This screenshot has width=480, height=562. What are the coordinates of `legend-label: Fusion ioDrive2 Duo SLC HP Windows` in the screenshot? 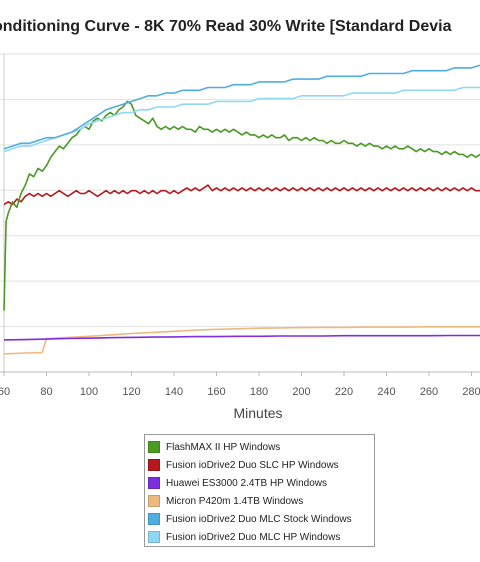 It's located at (252, 465).